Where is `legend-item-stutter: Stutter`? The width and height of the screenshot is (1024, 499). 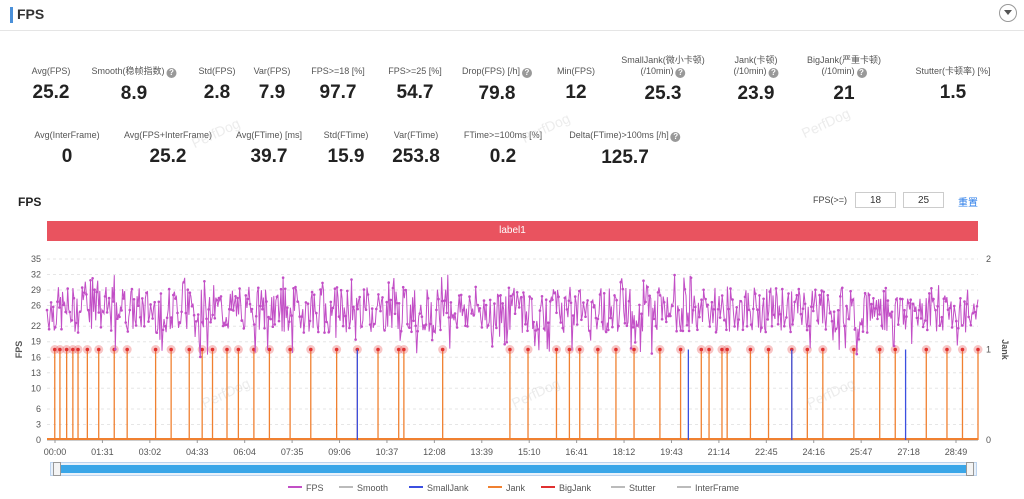 legend-item-stutter: Stutter is located at coordinates (633, 488).